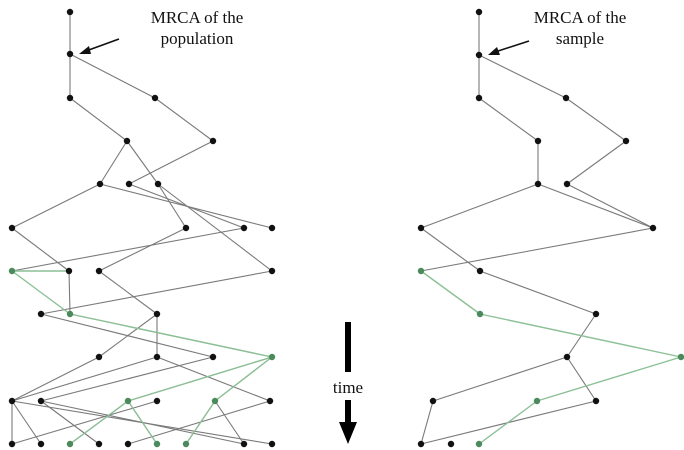  What do you see at coordinates (580, 38) in the screenshot?
I see `sample-mrca-label-line2: sample` at bounding box center [580, 38].